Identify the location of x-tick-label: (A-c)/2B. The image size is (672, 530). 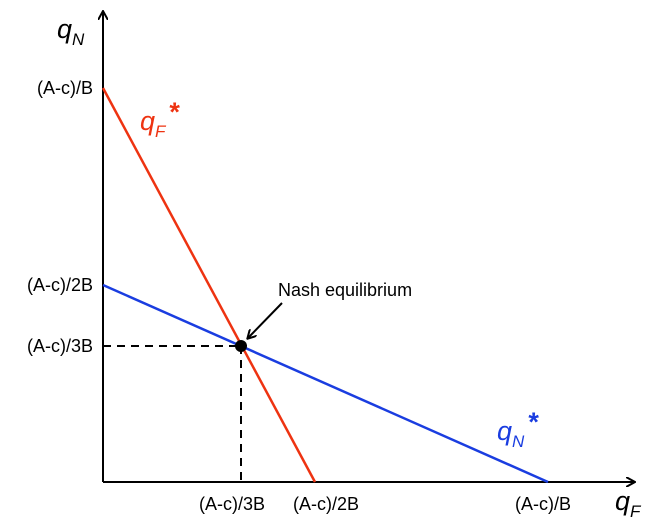
(326, 504).